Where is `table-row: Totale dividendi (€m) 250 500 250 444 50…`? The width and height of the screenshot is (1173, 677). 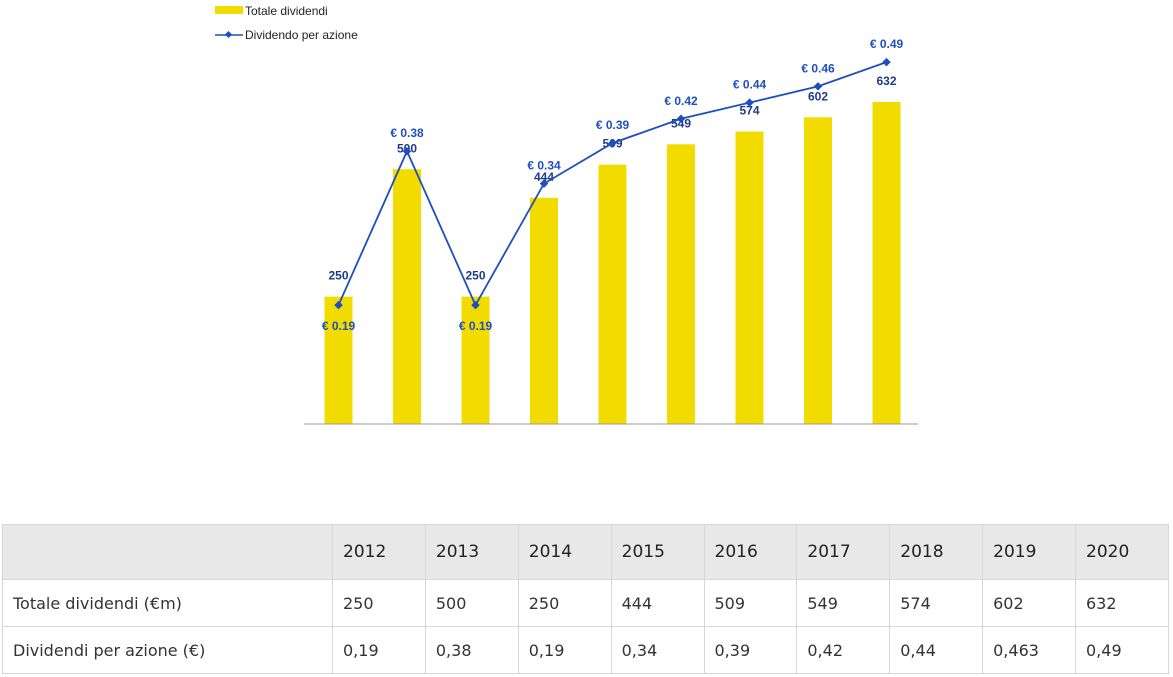
table-row: Totale dividendi (€m) 250 500 250 444 50… is located at coordinates (585, 603).